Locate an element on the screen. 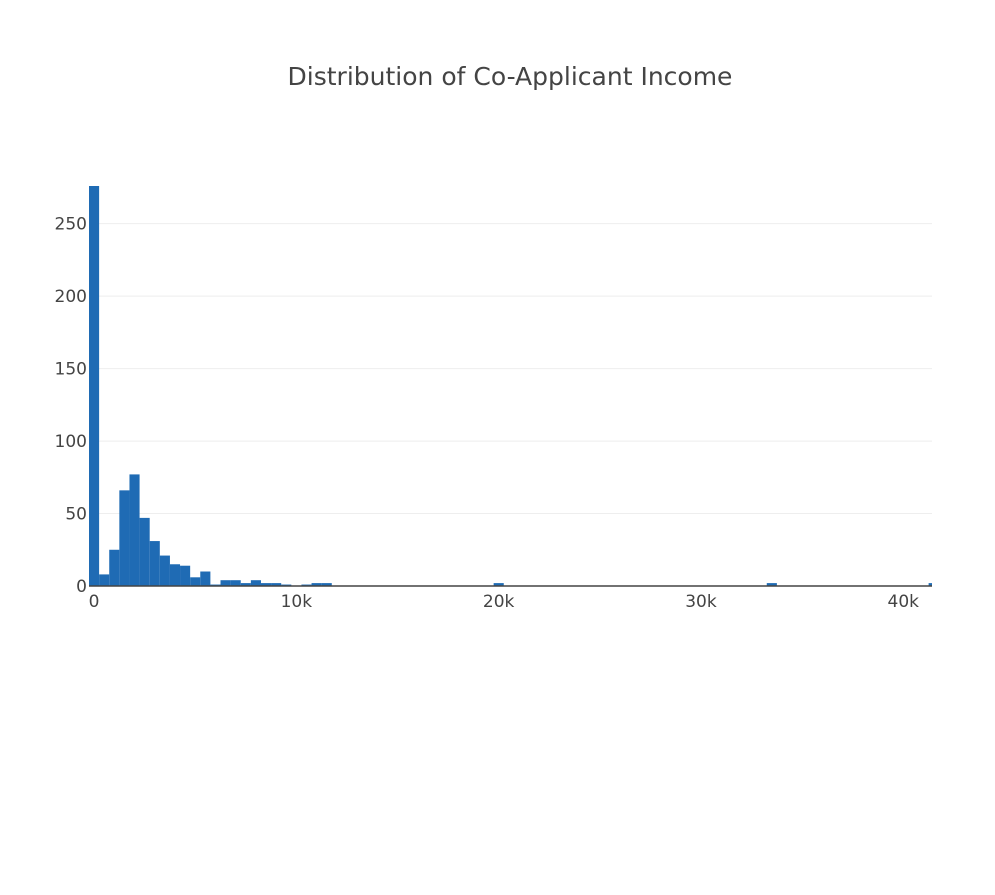  y-tick-label: 0 is located at coordinates (81, 587).